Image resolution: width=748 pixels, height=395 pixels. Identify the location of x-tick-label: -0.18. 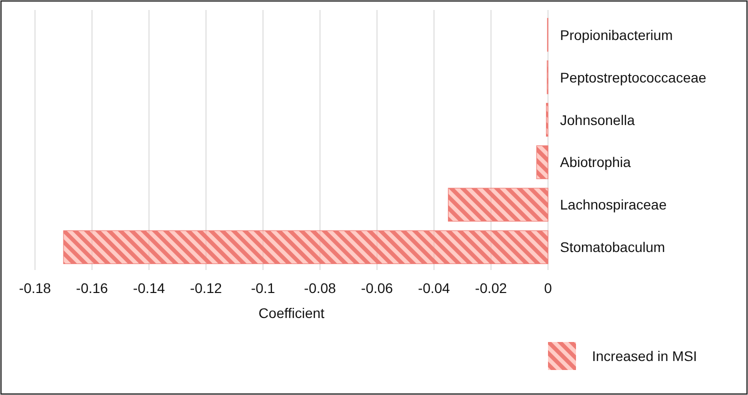
(35, 288).